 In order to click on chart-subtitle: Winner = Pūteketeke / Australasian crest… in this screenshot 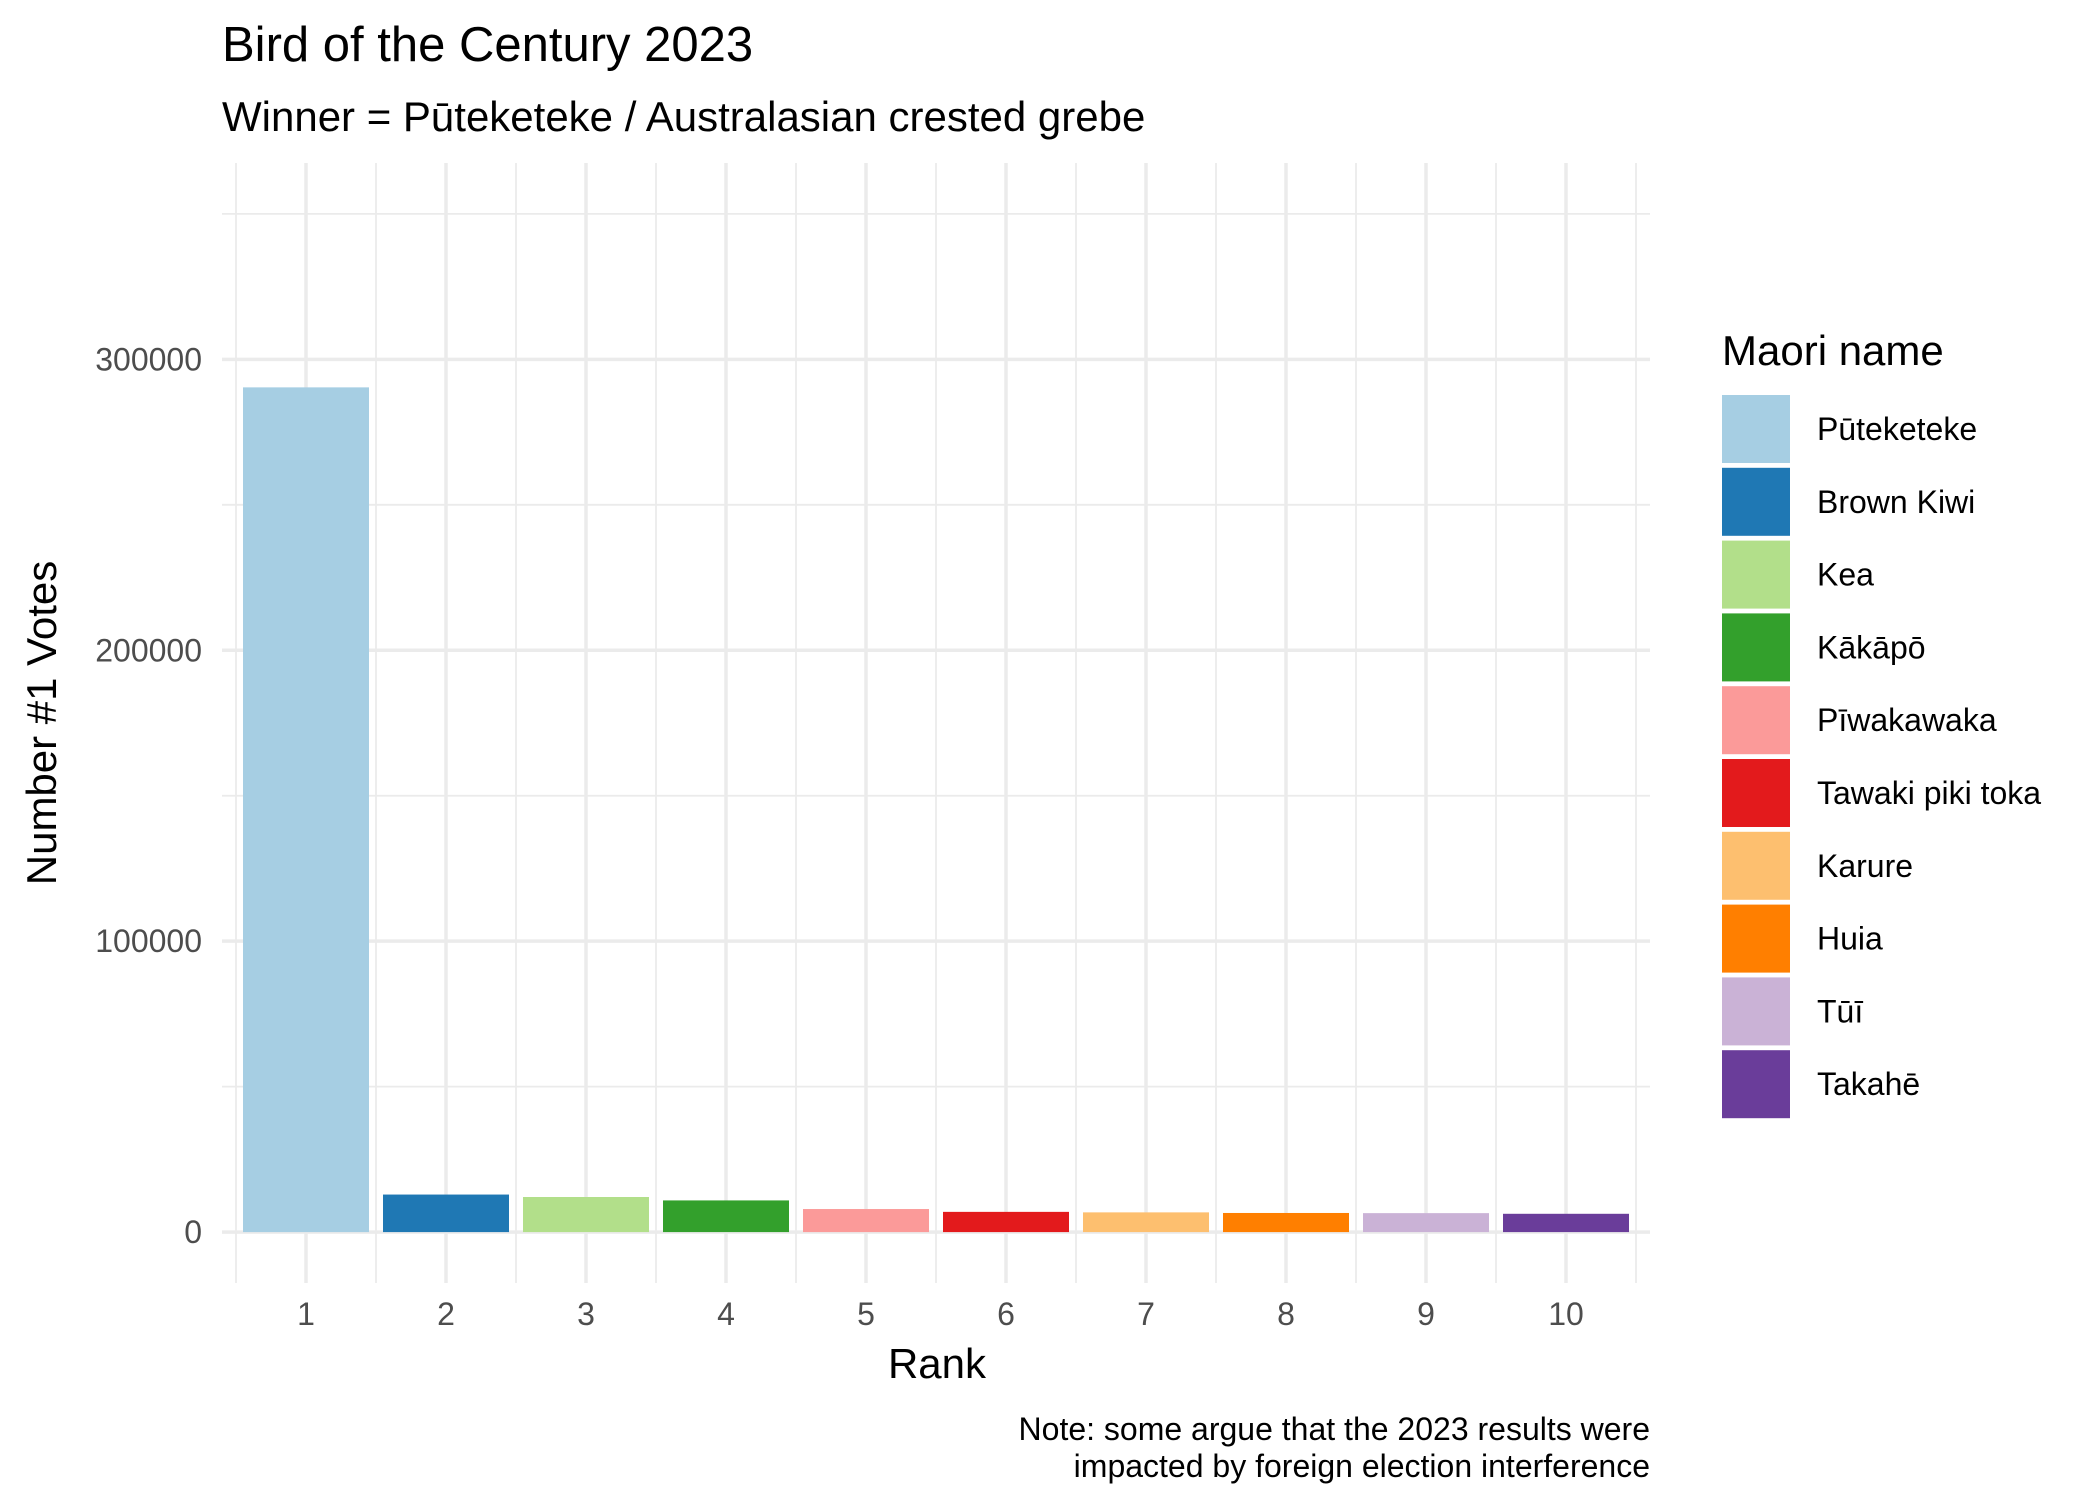, I will do `click(683, 116)`.